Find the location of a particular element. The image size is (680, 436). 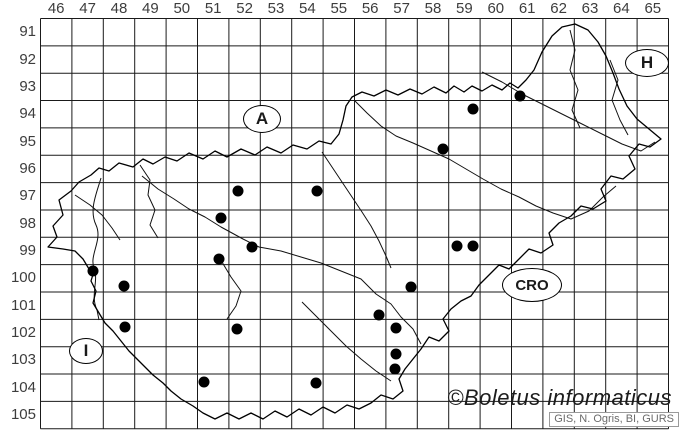

col-label: 62 is located at coordinates (558, 8).